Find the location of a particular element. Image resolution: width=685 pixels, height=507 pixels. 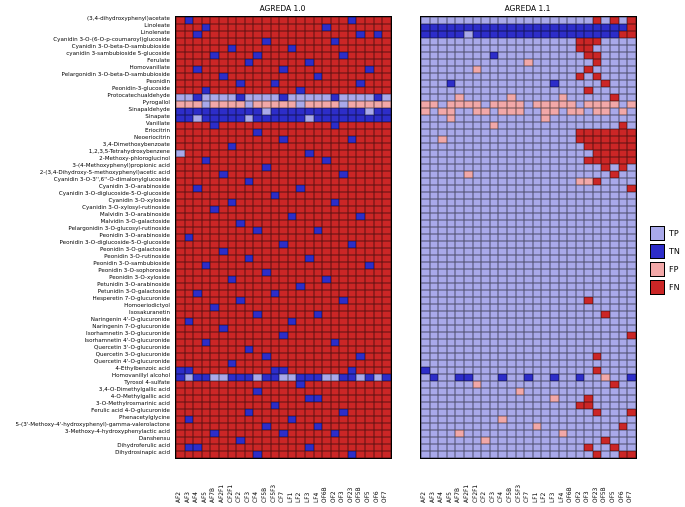

legend-label: TP is located at coordinates (674, 233).